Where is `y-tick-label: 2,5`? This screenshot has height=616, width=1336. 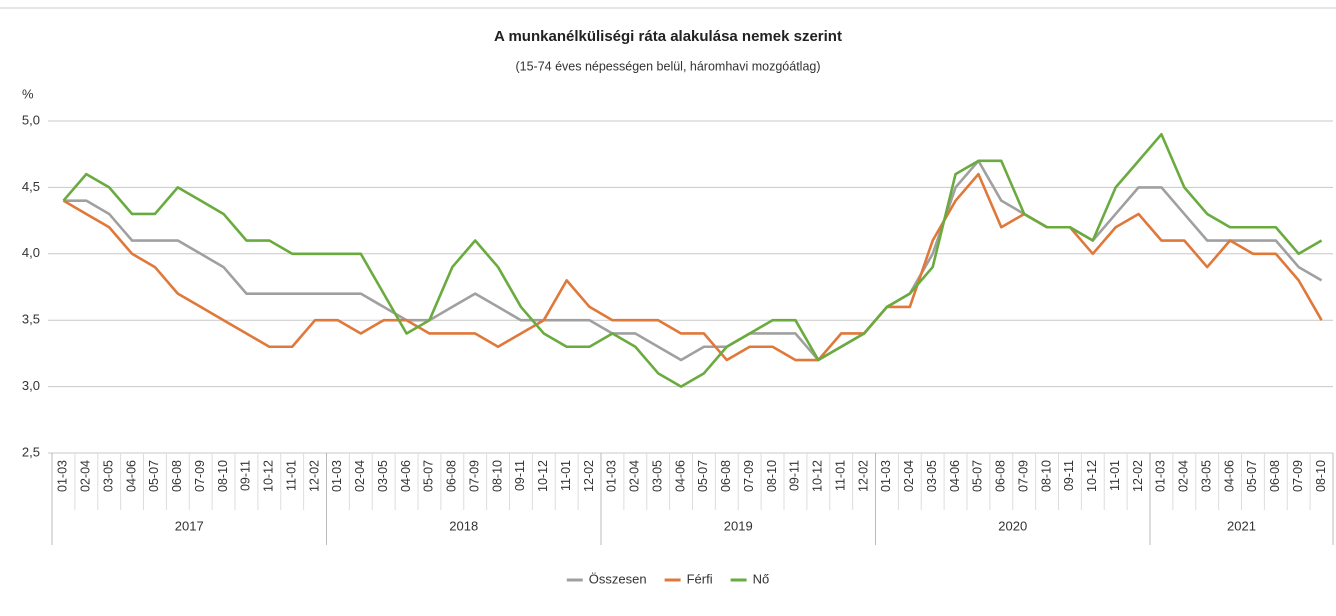
y-tick-label: 2,5 is located at coordinates (31, 451).